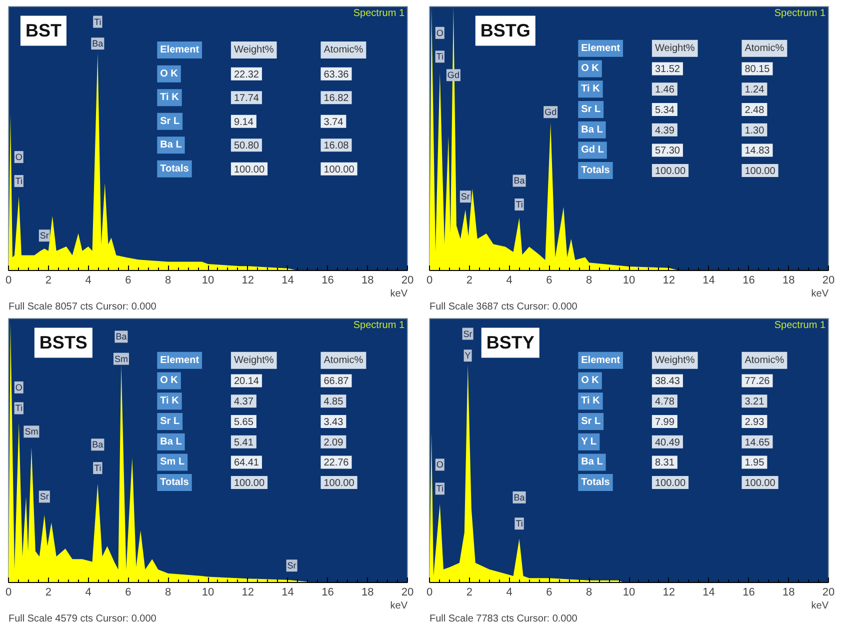 The image size is (846, 632). I want to click on annotation: 14.83, so click(757, 151).